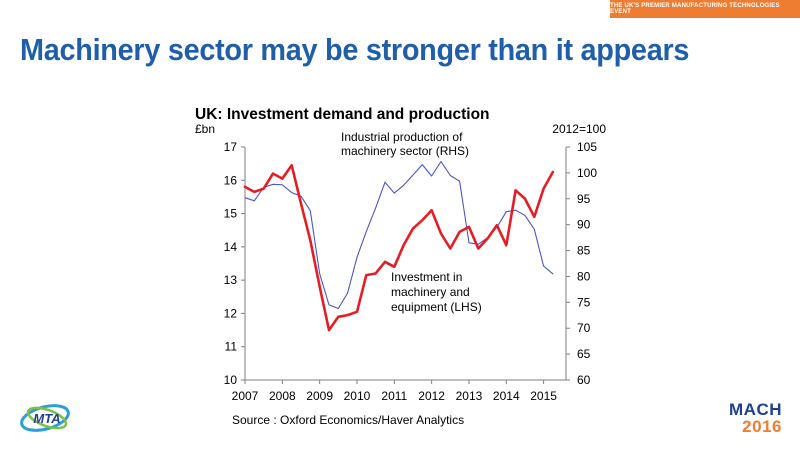 The image size is (800, 450). What do you see at coordinates (231, 180) in the screenshot?
I see `left-y-tick-label: 16` at bounding box center [231, 180].